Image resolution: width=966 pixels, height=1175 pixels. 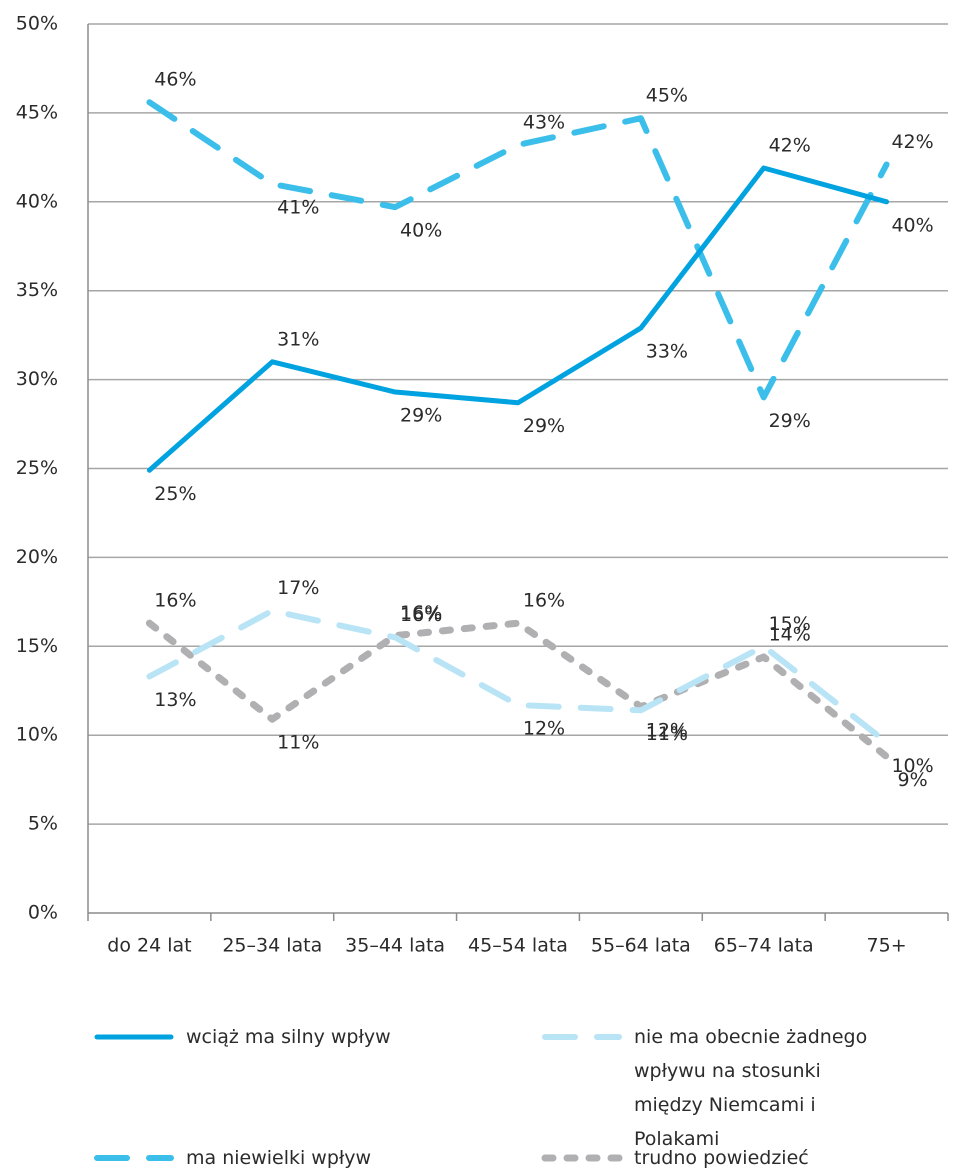 What do you see at coordinates (518, 946) in the screenshot?
I see `x-tick-label: 45–54 lata` at bounding box center [518, 946].